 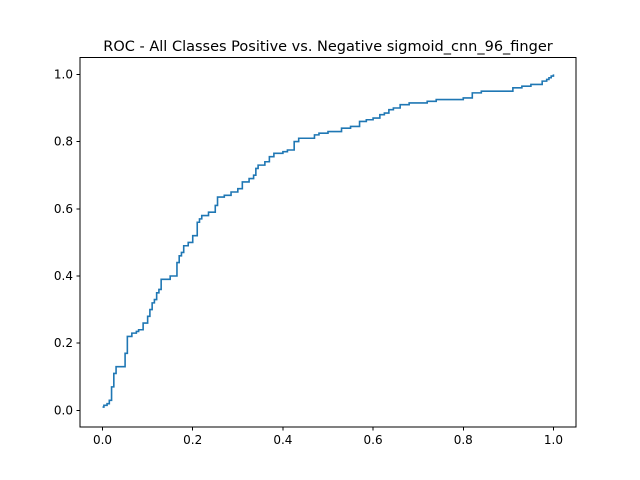 What do you see at coordinates (373, 440) in the screenshot?
I see `x-tick-label: 0.6` at bounding box center [373, 440].